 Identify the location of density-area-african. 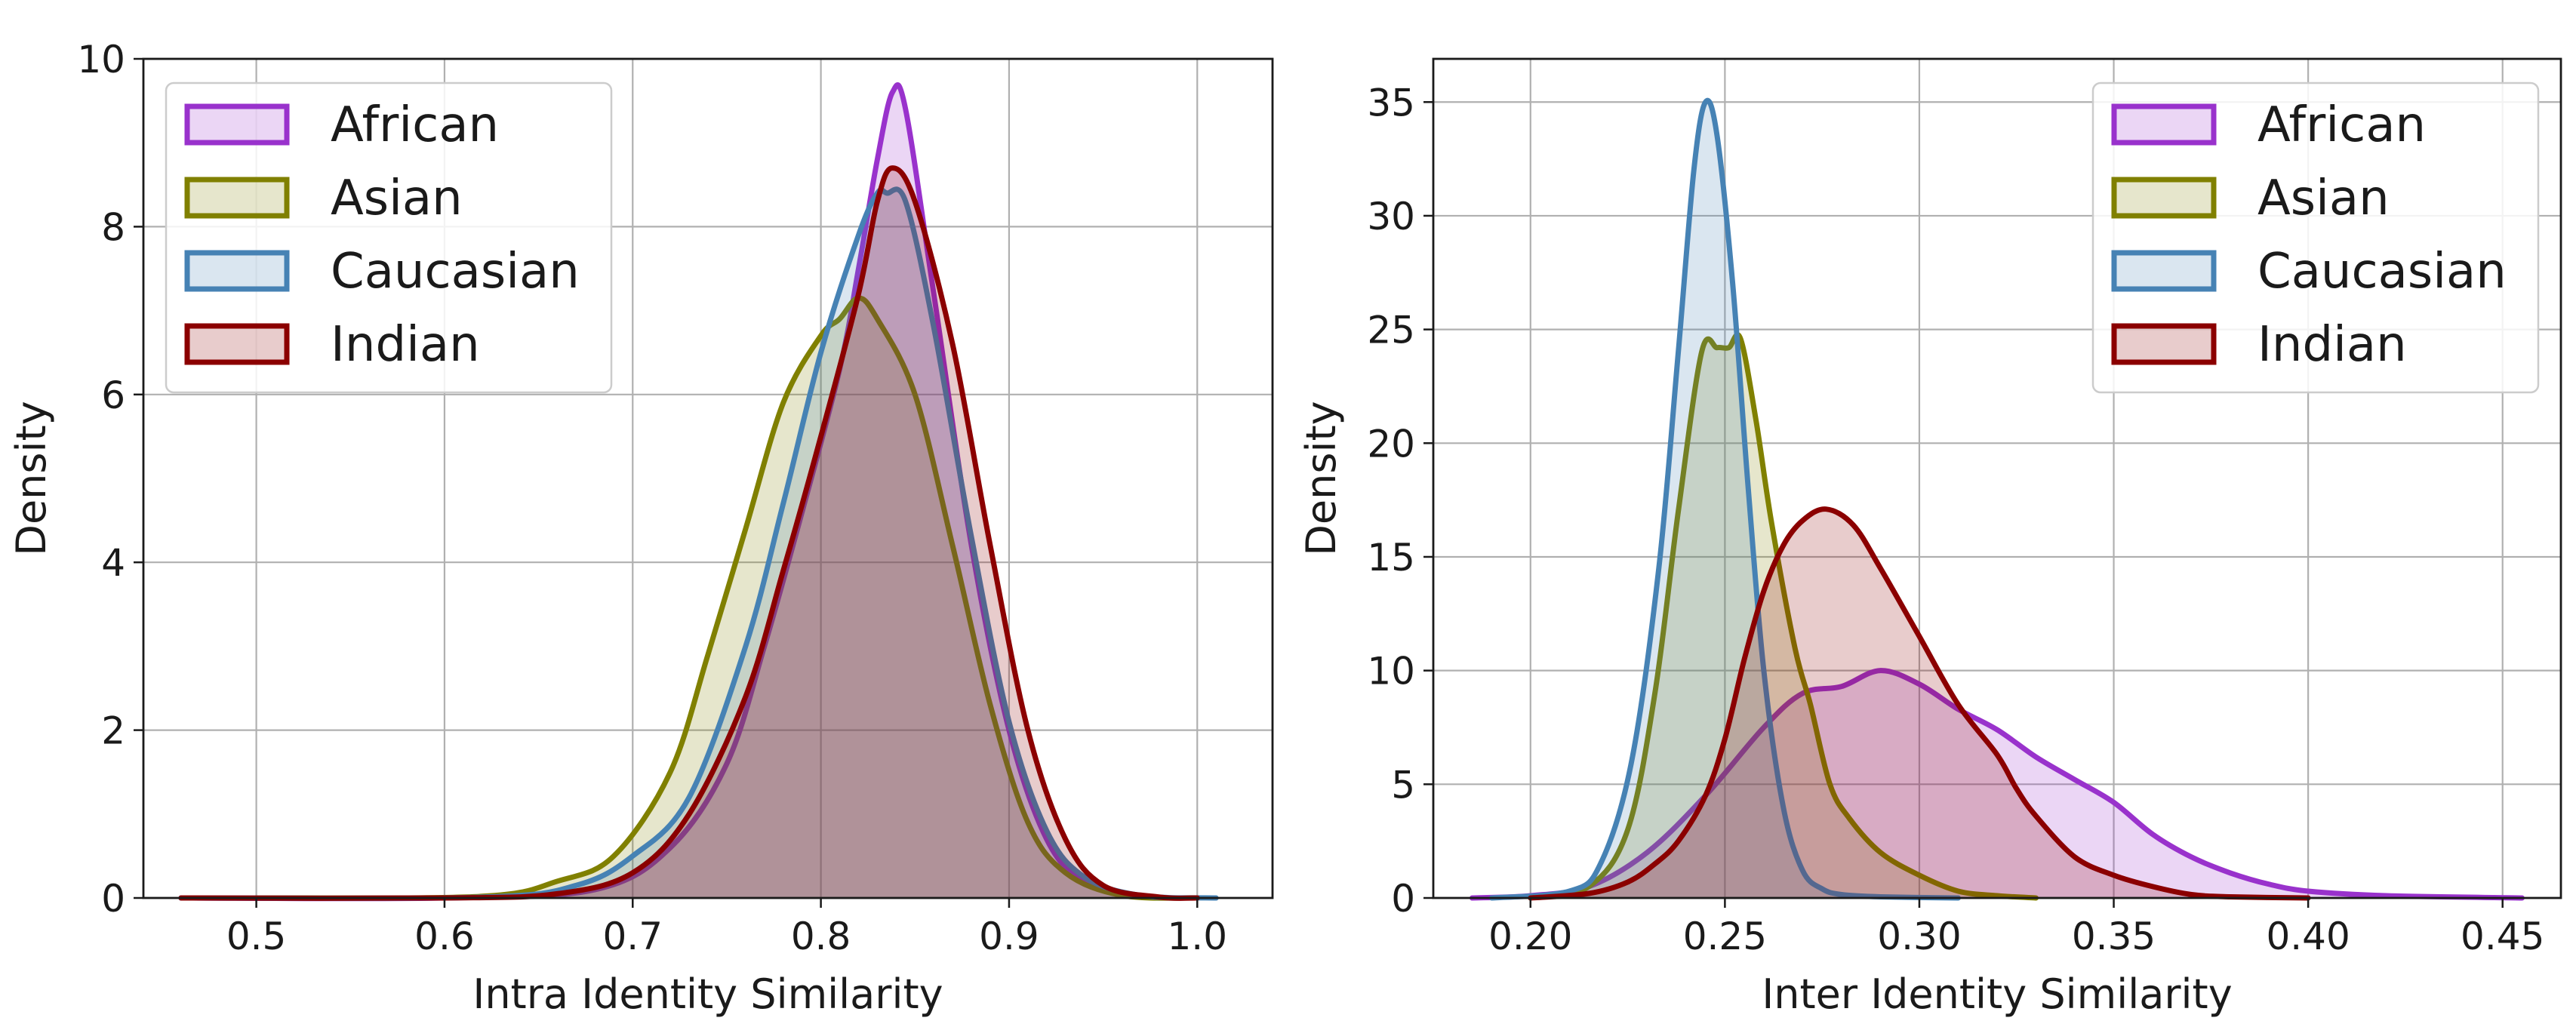
(1997, 784).